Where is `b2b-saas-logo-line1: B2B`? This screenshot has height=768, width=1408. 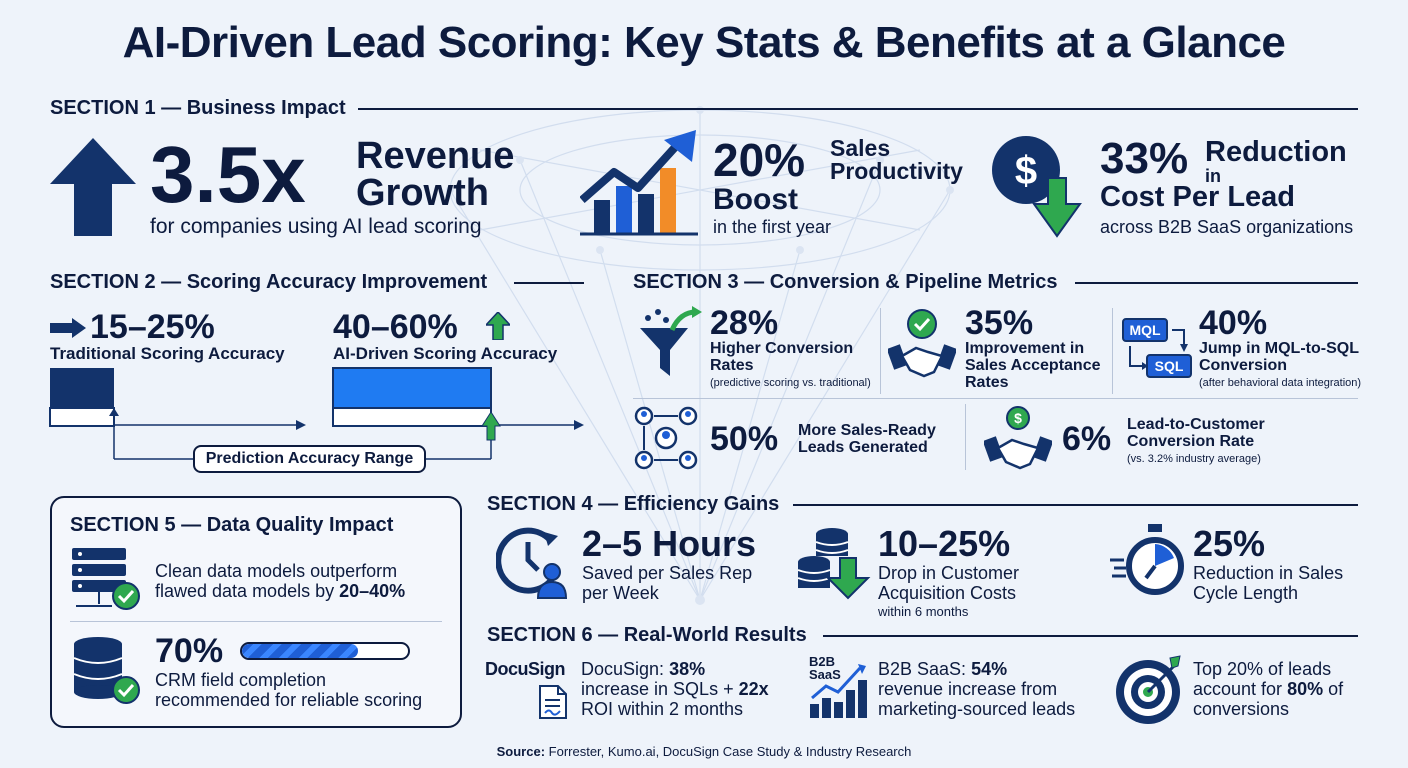
b2b-saas-logo-line1: B2B is located at coordinates (822, 661).